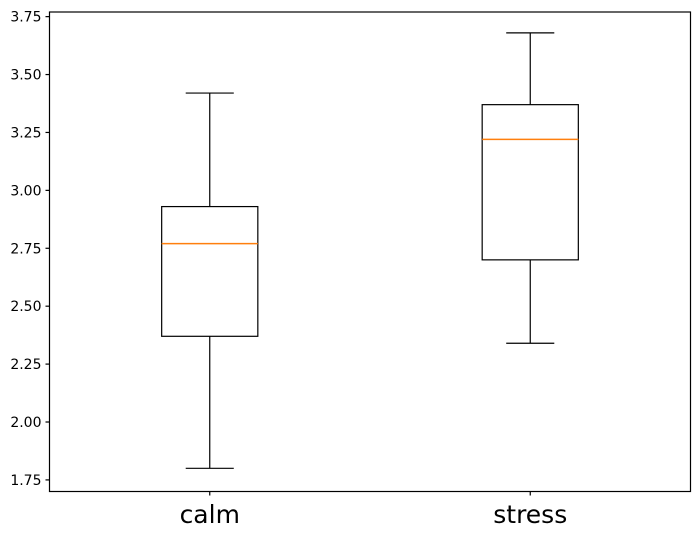 The image size is (700, 543). Describe the element at coordinates (210, 514) in the screenshot. I see `x-tick-label-calm: calm` at that location.